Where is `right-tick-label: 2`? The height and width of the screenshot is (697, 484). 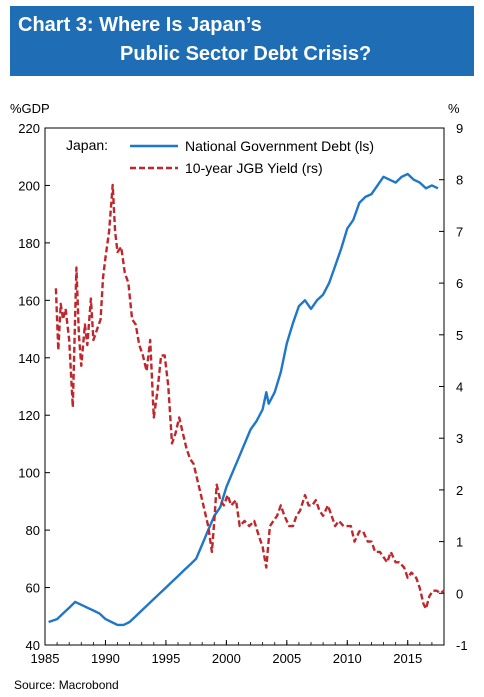
right-tick-label: 2 is located at coordinates (459, 490).